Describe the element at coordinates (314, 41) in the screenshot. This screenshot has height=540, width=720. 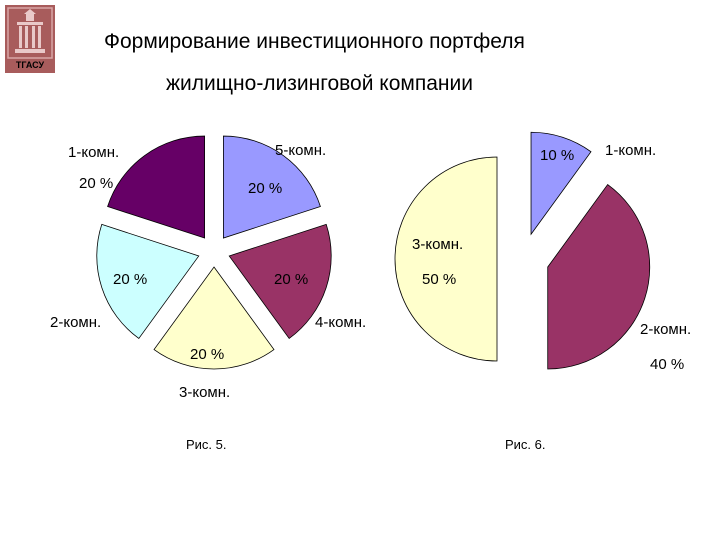
I see `chart-title-line1: Формирование инвестиционного портфеля` at that location.